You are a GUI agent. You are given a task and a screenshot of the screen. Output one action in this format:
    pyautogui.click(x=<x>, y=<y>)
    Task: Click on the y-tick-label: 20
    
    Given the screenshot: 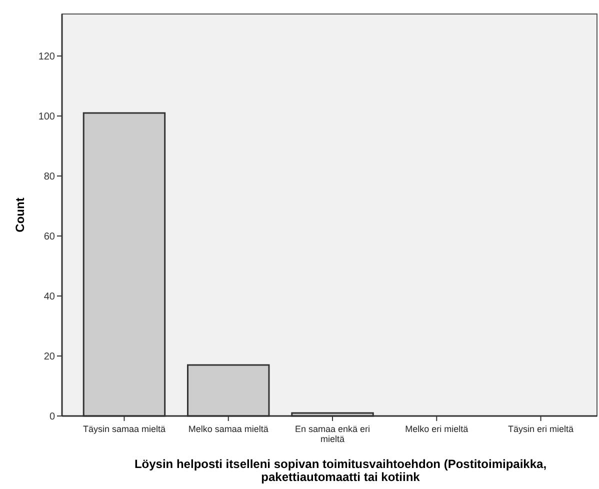 What is the action you would take?
    pyautogui.click(x=50, y=357)
    